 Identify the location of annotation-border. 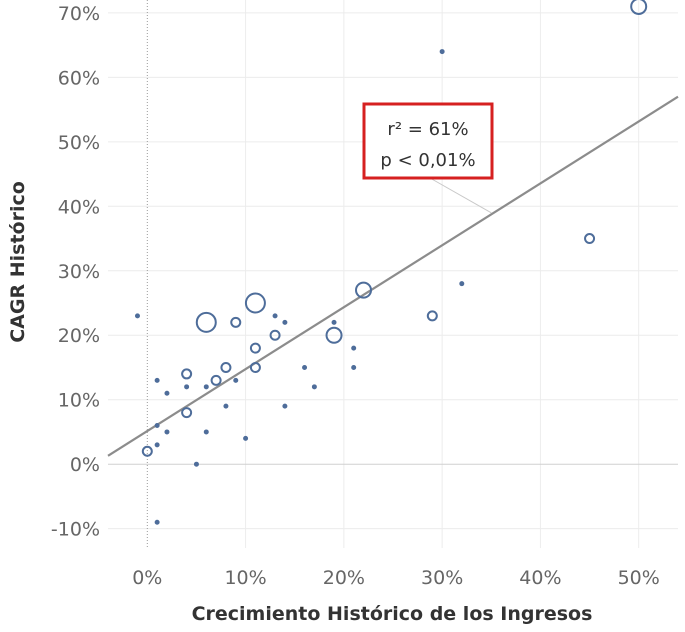
(428, 141).